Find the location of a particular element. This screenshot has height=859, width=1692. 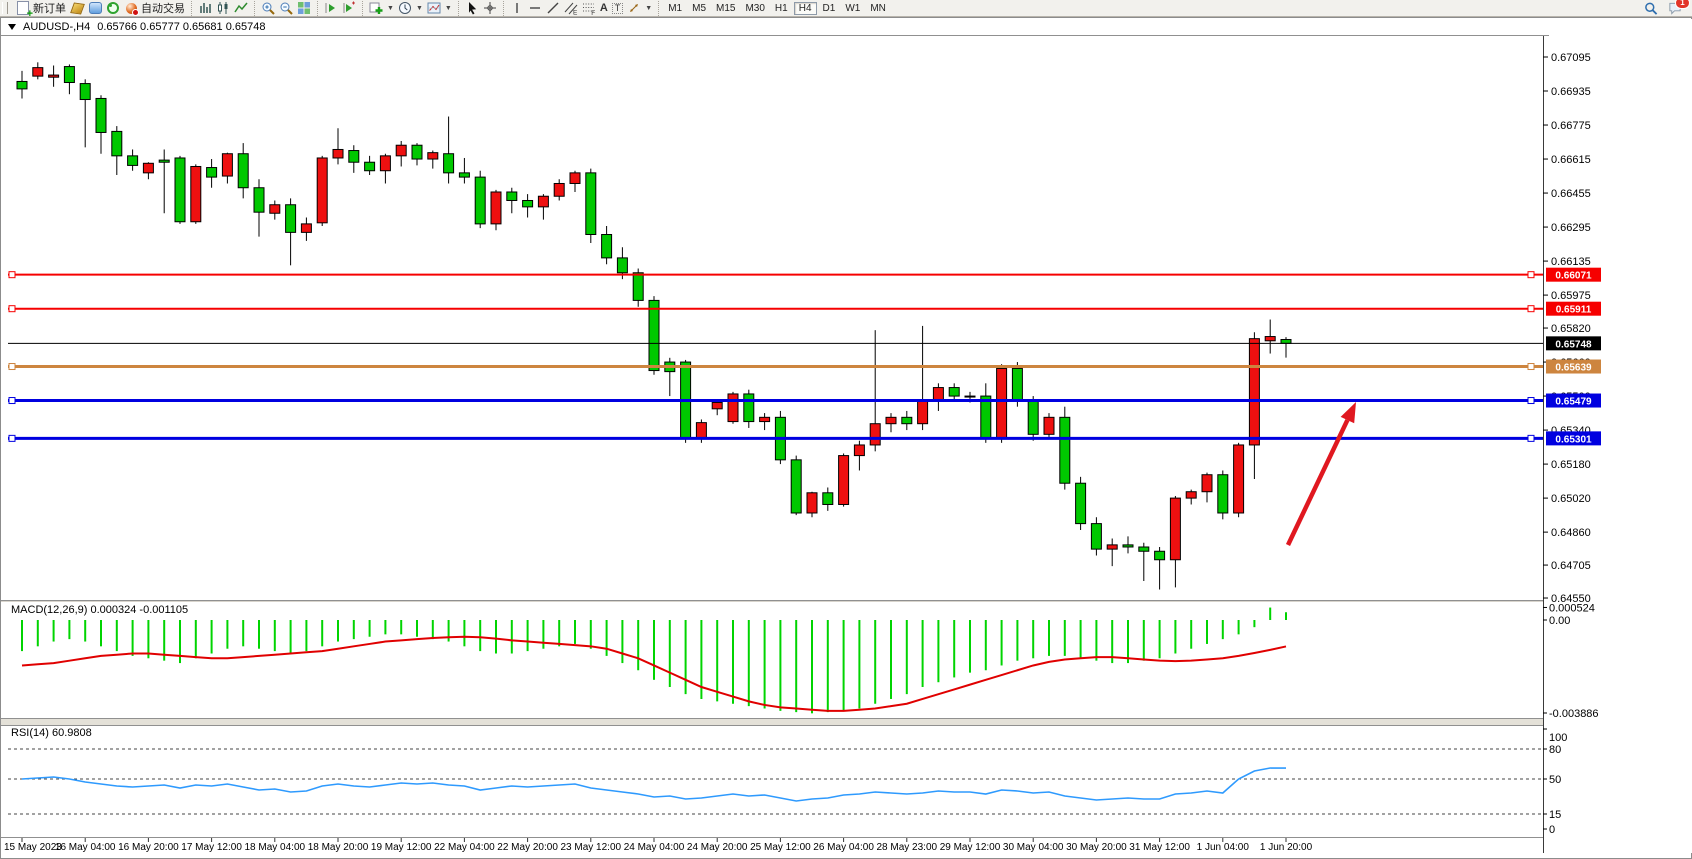

cursor-icon is located at coordinates (472, 8).